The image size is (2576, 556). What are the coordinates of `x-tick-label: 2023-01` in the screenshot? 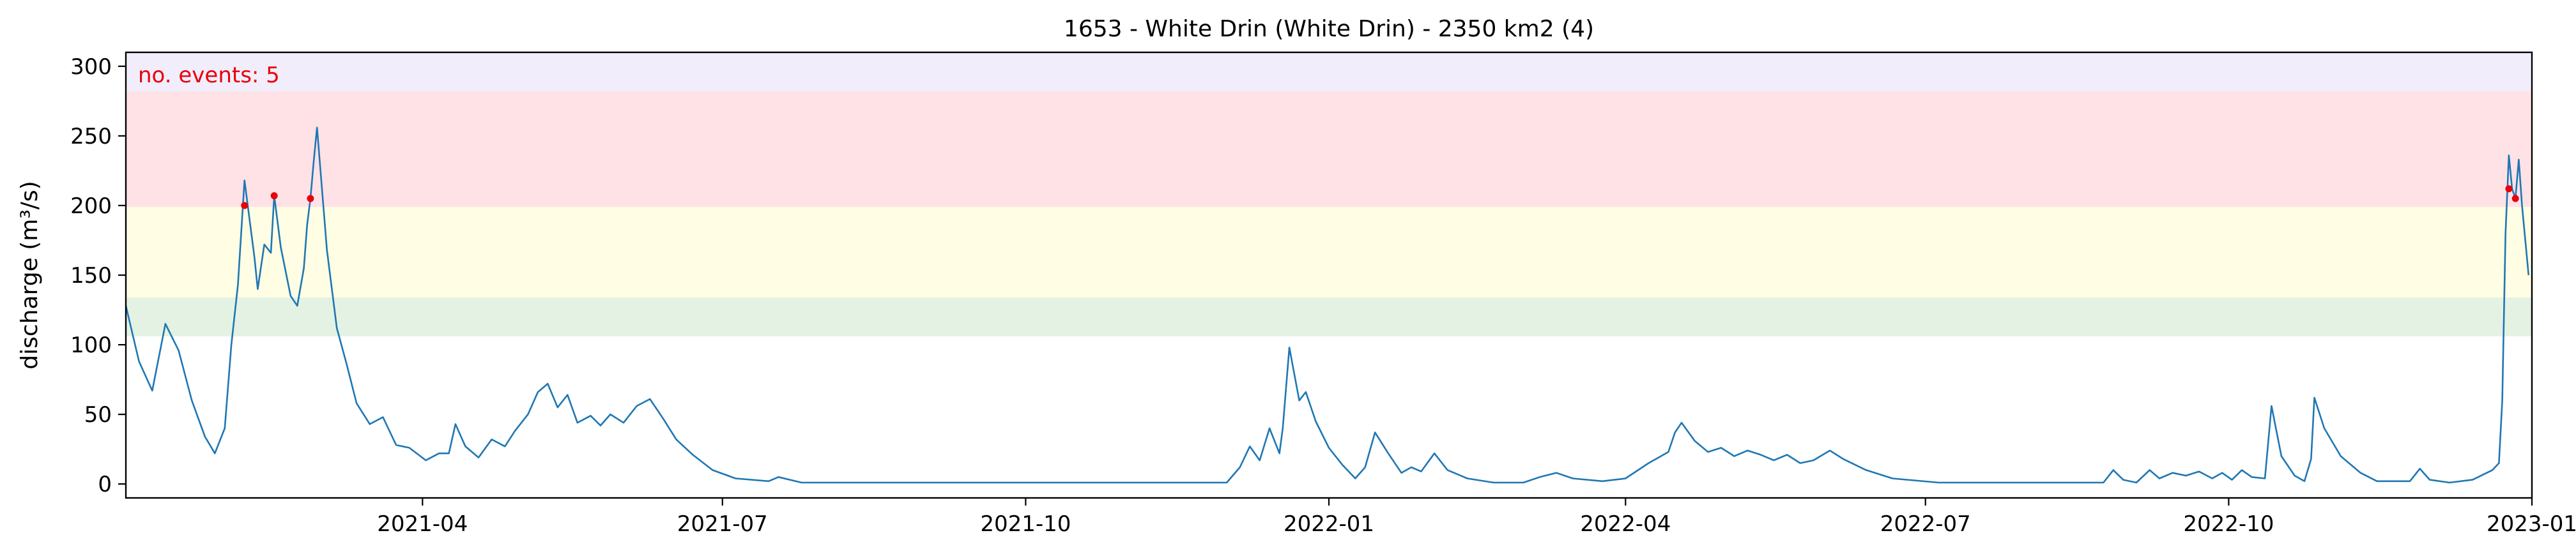 It's located at (2531, 524).